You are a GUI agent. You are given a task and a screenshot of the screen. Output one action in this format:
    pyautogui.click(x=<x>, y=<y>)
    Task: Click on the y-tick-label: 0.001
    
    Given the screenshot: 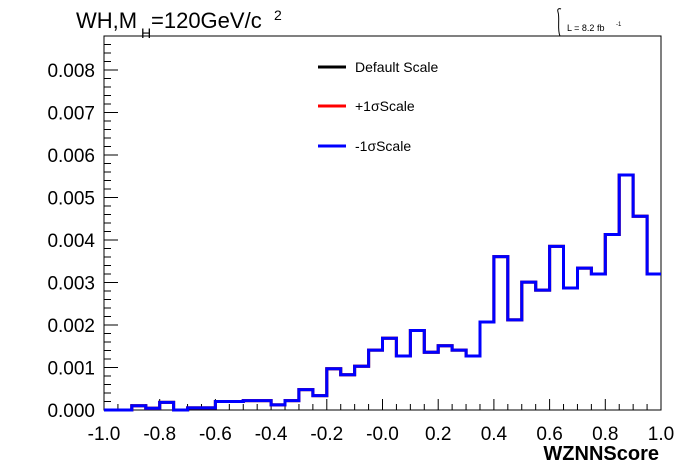 What is the action you would take?
    pyautogui.click(x=71, y=369)
    